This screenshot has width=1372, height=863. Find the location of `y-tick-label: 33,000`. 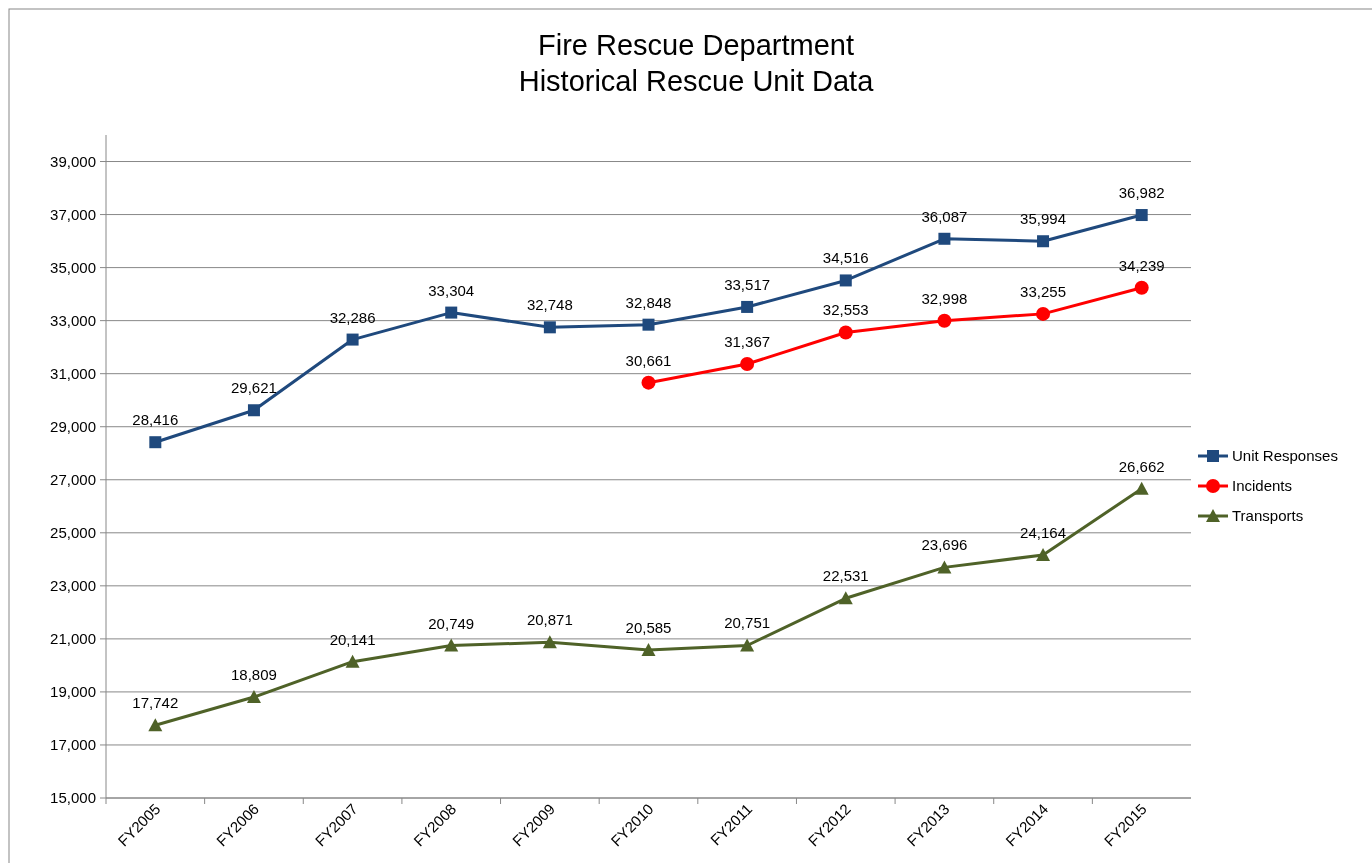

y-tick-label: 33,000 is located at coordinates (73, 320).